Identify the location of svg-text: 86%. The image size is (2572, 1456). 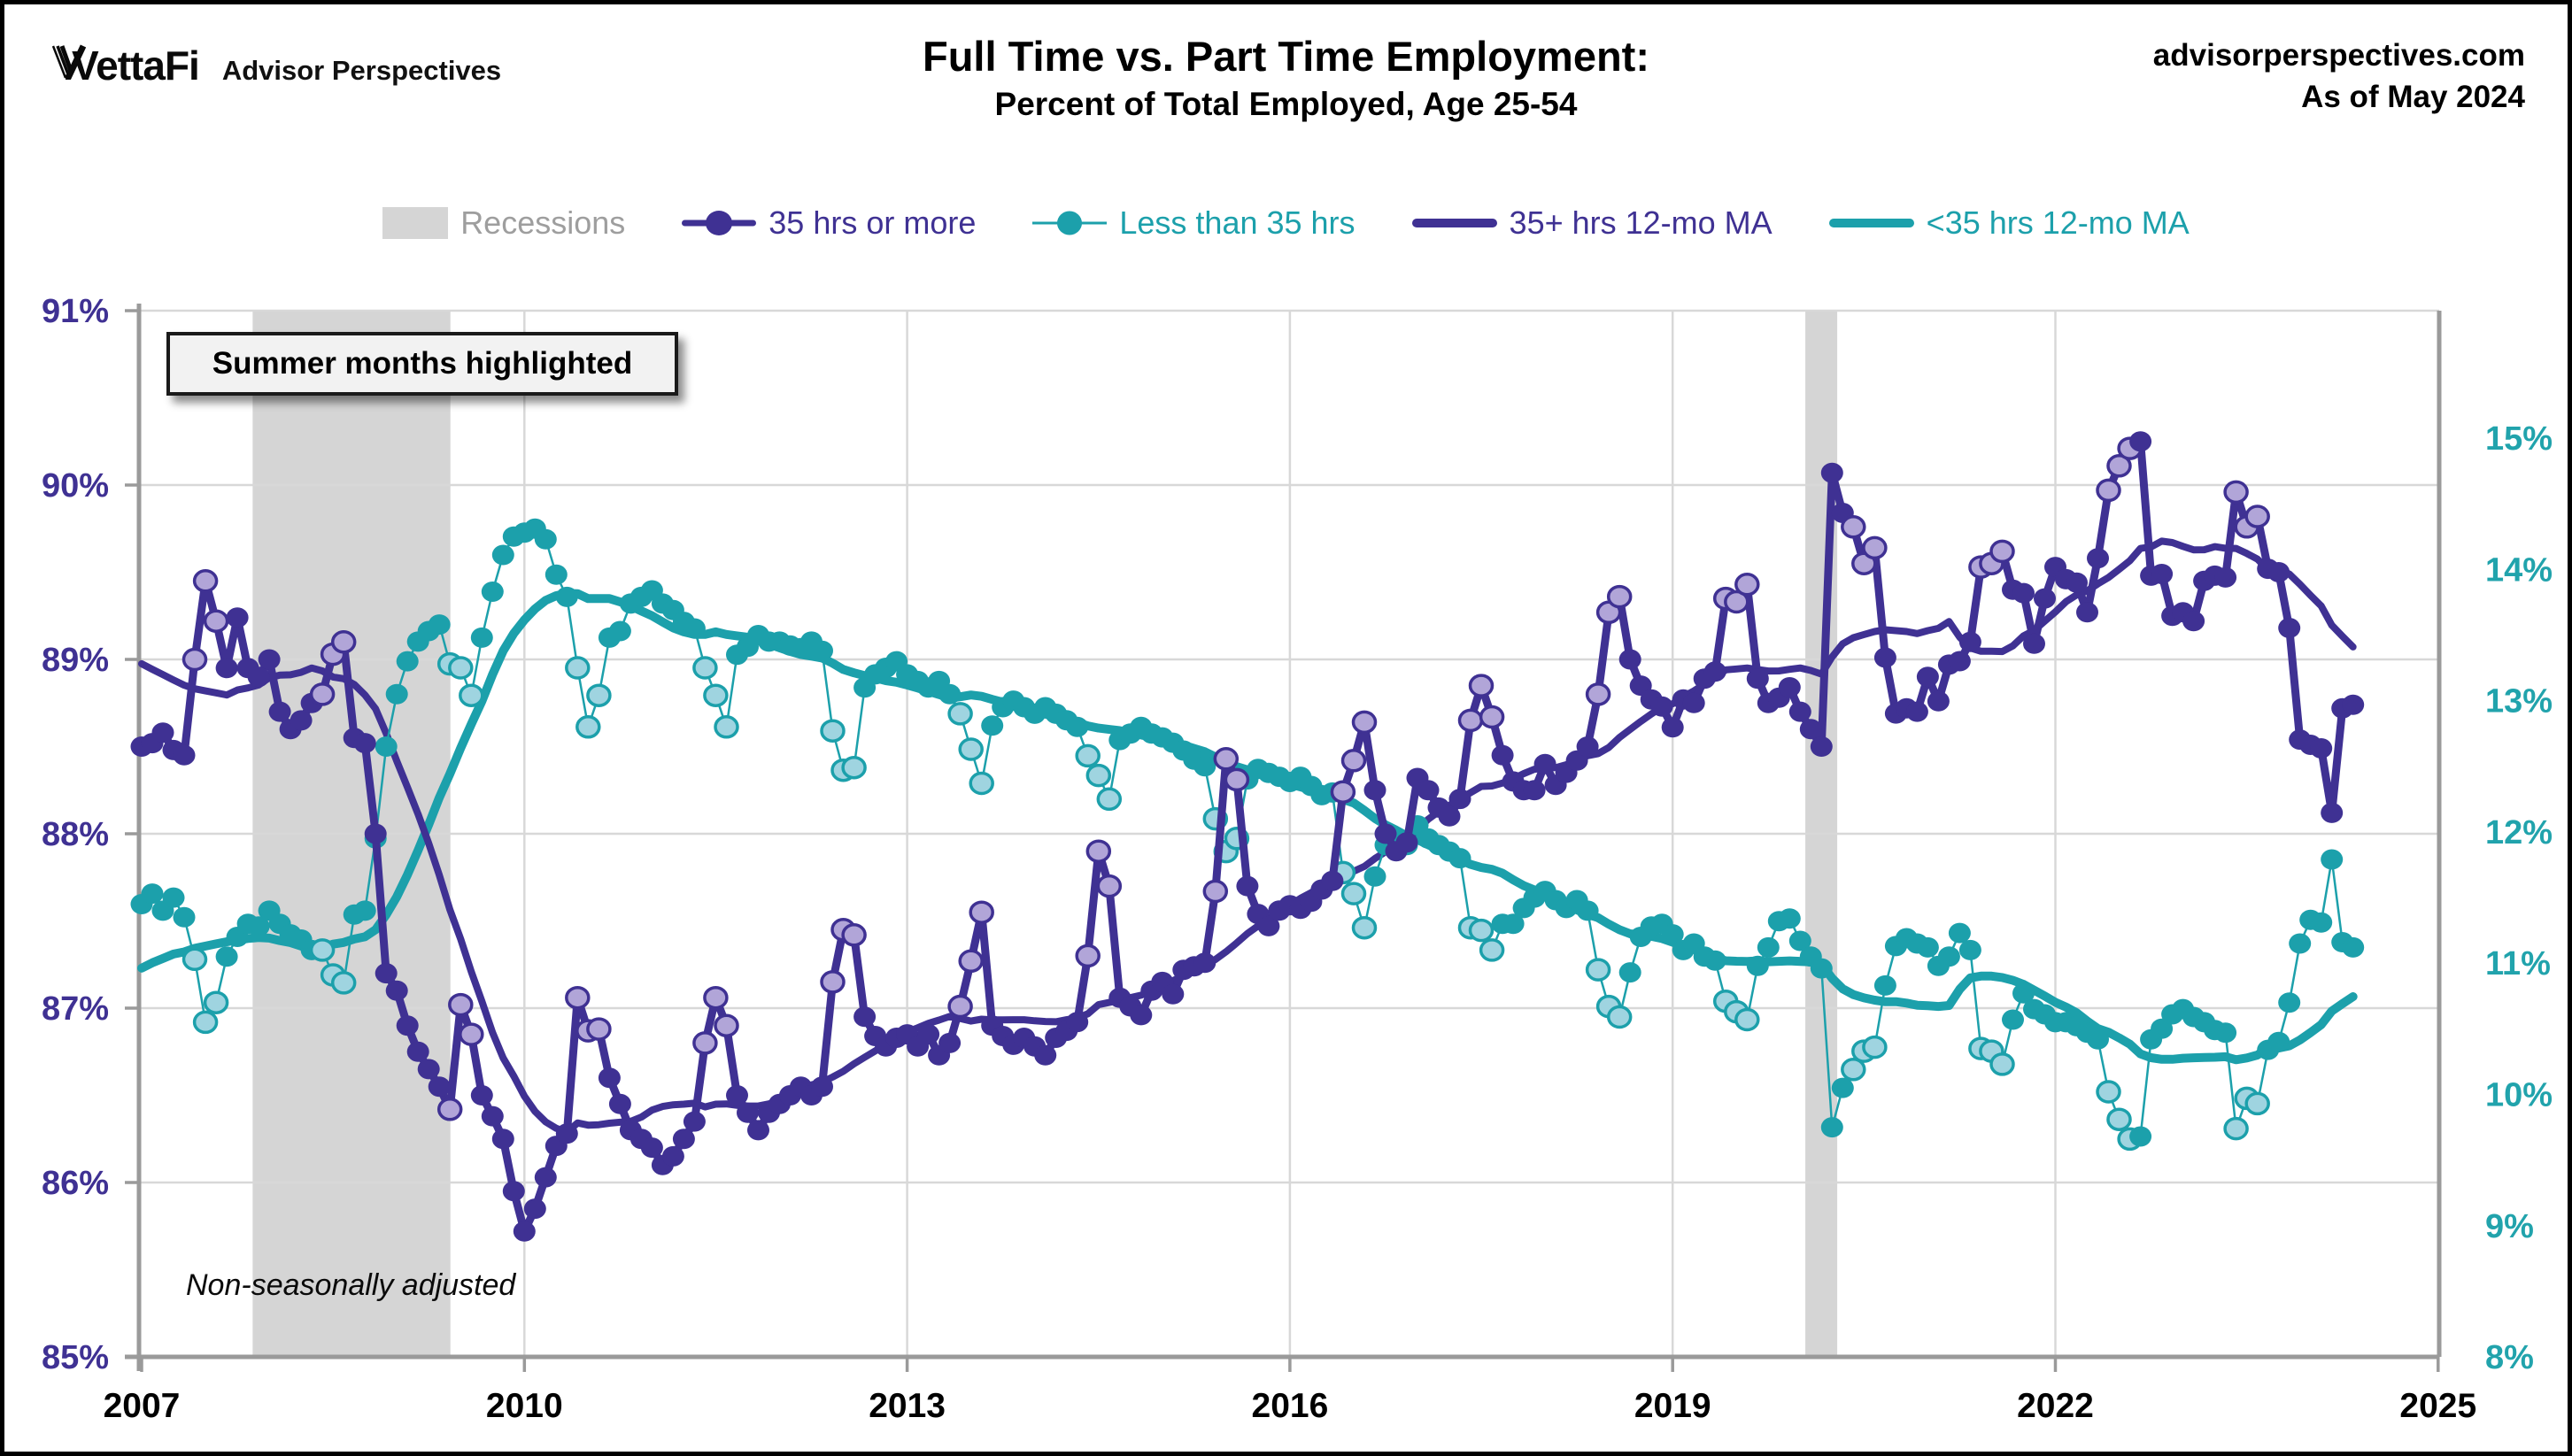
(76, 1183).